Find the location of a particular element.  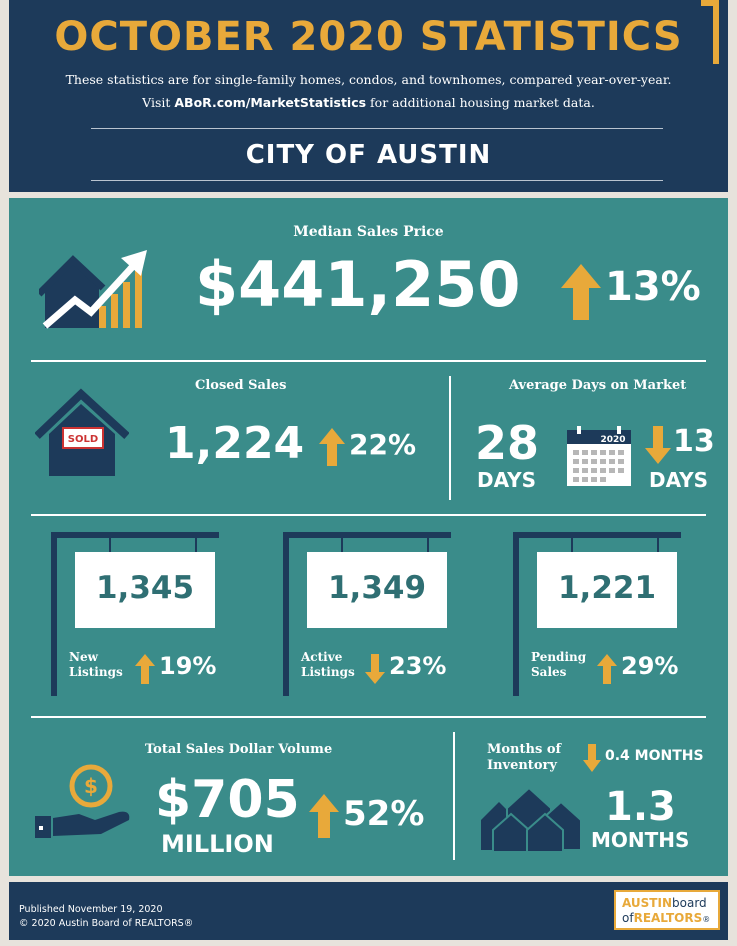

active-listings-label: Active Listings is located at coordinates (328, 665).